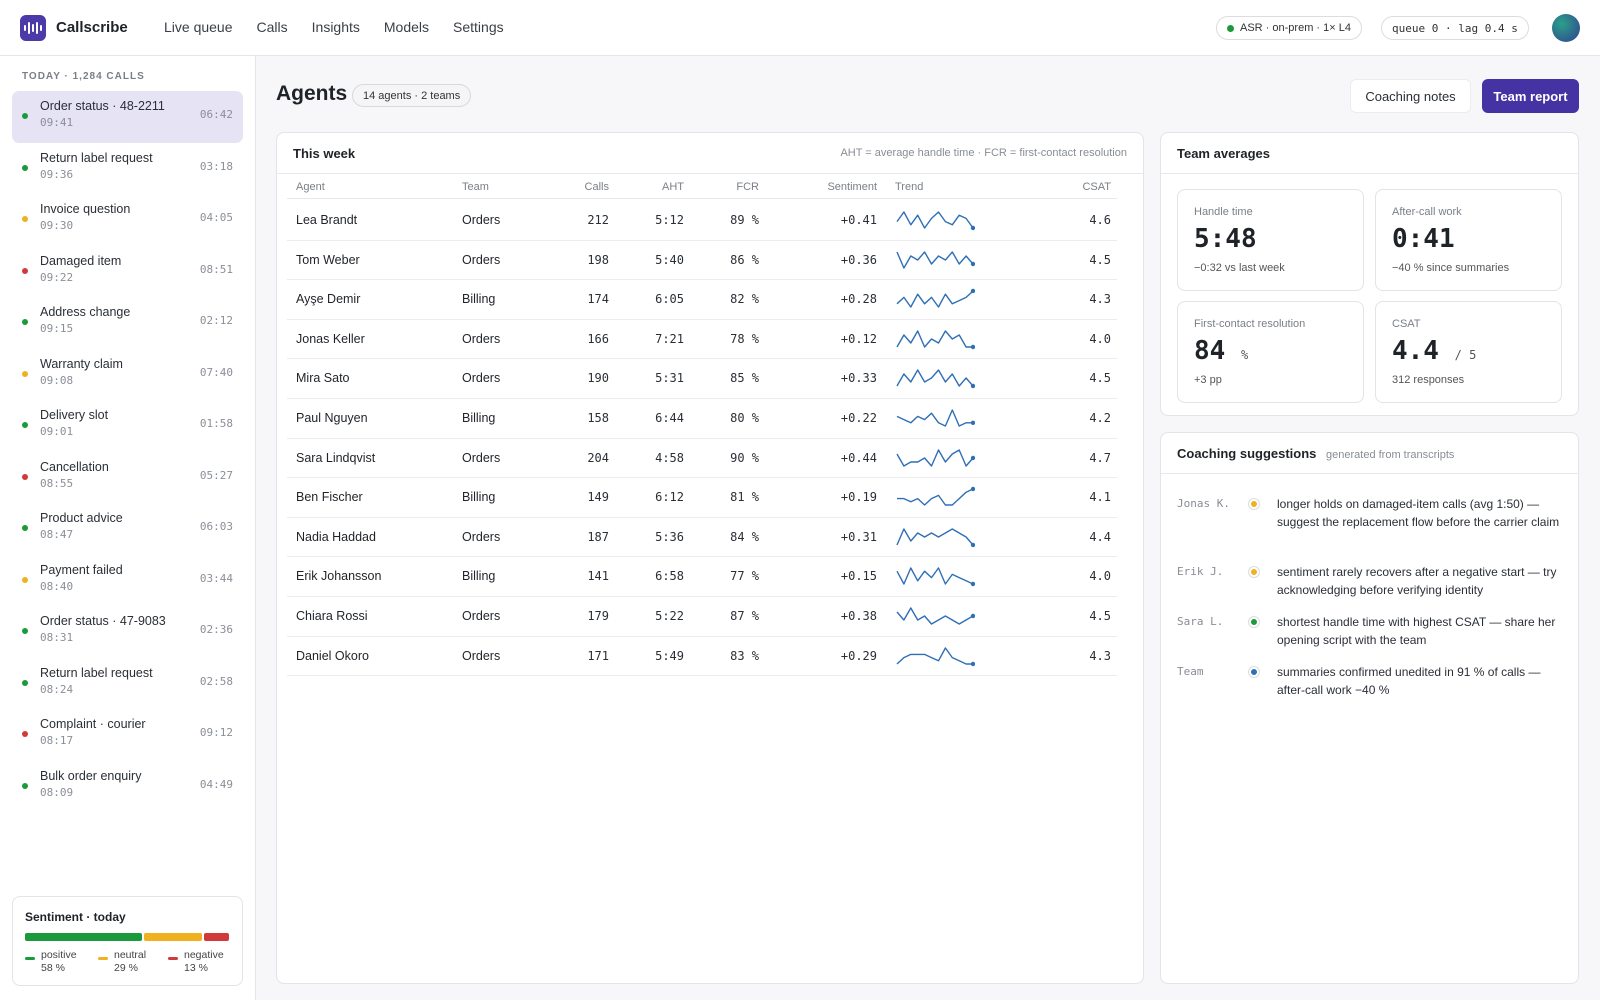 The height and width of the screenshot is (1000, 1600). I want to click on sentiment-title: Sentiment · today, so click(75, 917).